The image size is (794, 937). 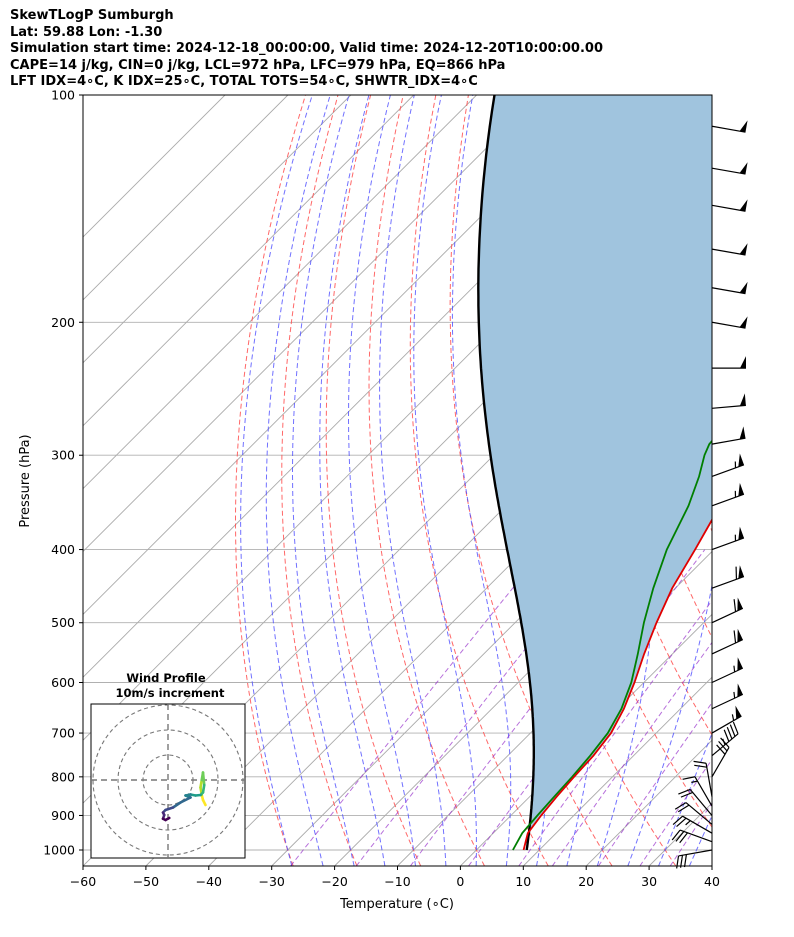 I want to click on y-tick-label: 900, so click(x=63, y=815).